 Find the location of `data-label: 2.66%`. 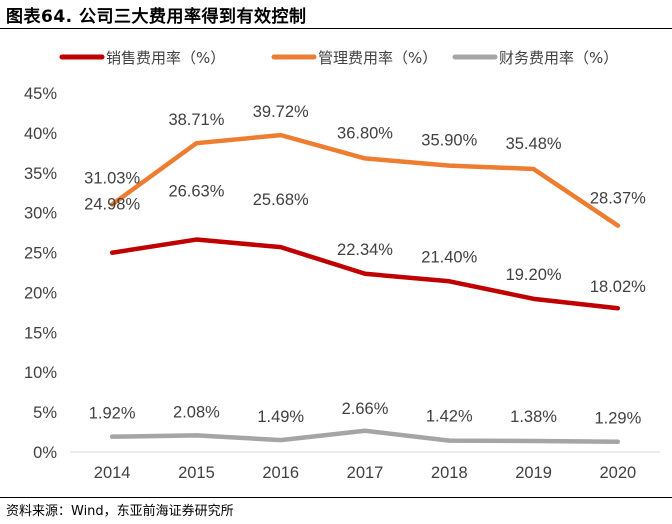

data-label: 2.66% is located at coordinates (365, 409).